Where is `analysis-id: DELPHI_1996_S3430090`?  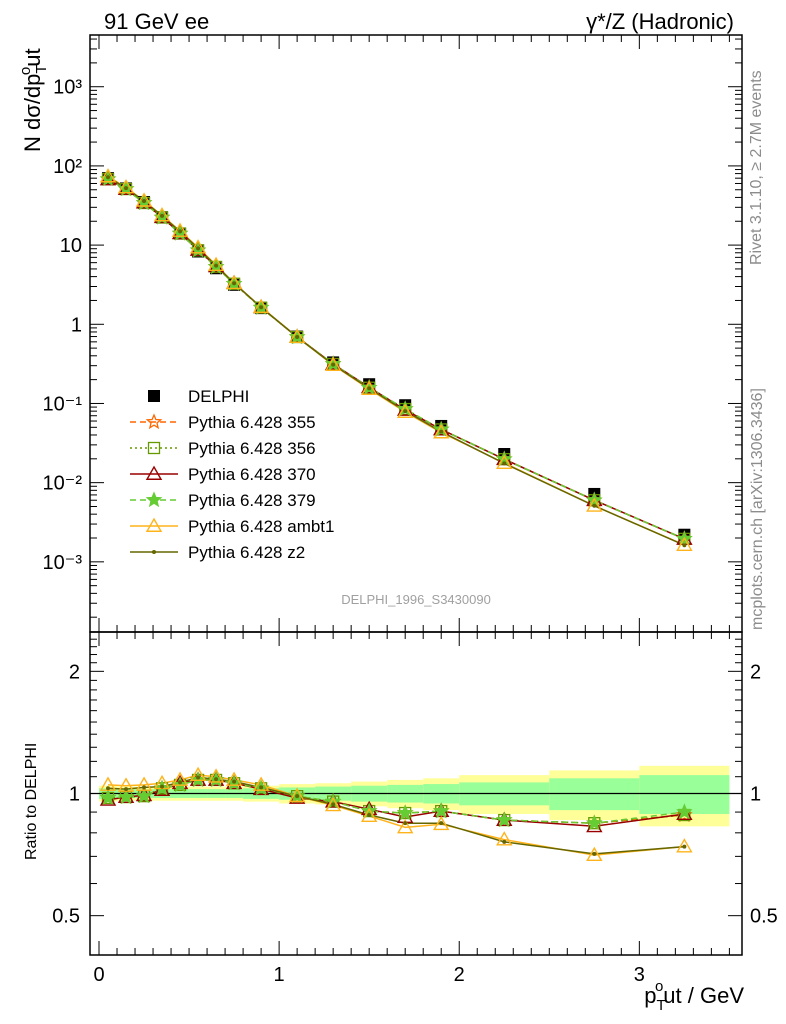
analysis-id: DELPHI_1996_S3430090 is located at coordinates (416, 599).